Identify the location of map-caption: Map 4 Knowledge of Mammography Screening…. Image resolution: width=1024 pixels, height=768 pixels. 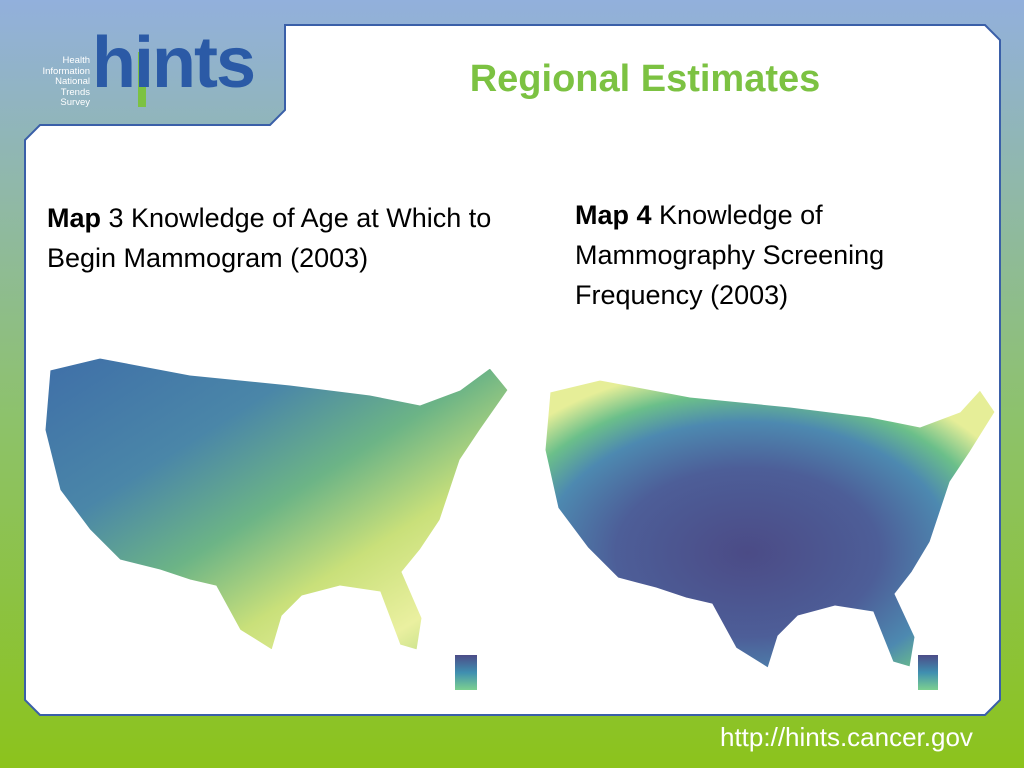
(780, 255).